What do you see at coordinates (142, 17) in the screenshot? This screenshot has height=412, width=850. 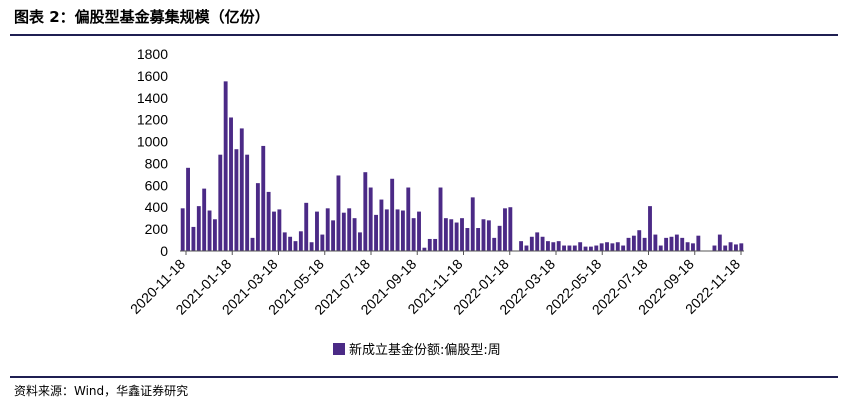 I see `figure-title: 图表 2：偏股型基金募集规模（亿份）` at bounding box center [142, 17].